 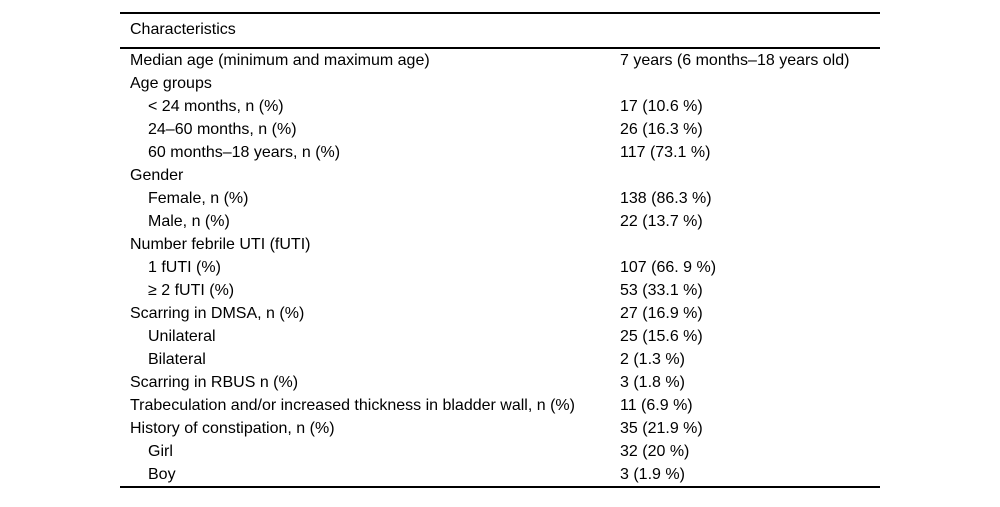 I want to click on row-label: 60 months–18 years, n (%), so click(x=244, y=152).